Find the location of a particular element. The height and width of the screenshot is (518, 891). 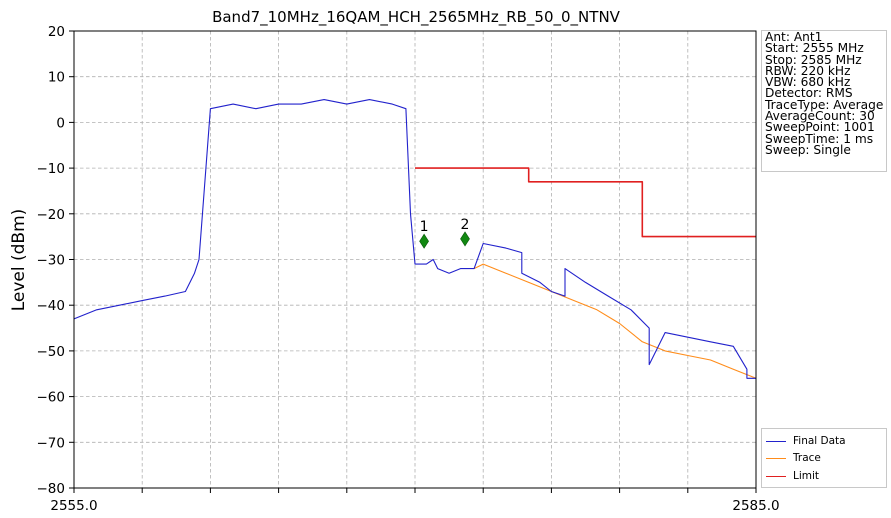

legend-item-trace: Trace is located at coordinates (793, 458).